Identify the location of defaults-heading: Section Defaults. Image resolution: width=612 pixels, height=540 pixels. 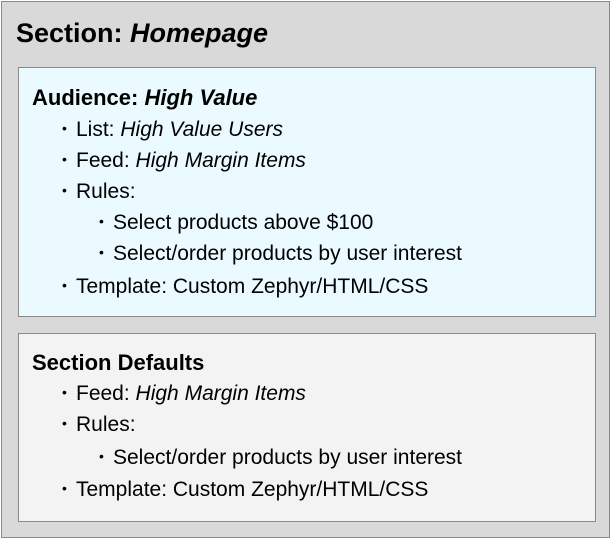
(118, 362).